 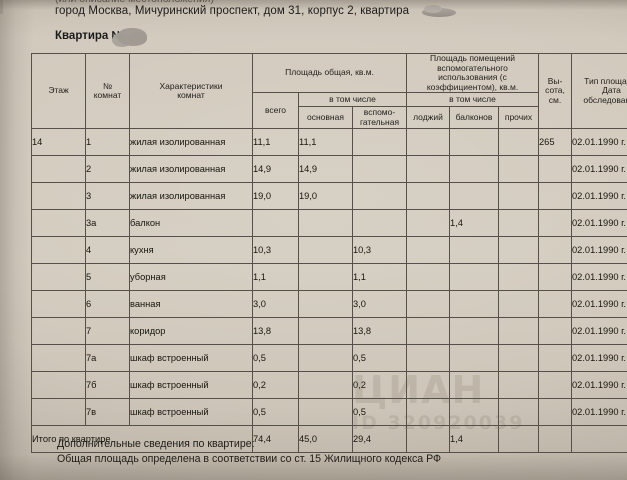 What do you see at coordinates (379, 112) in the screenshot?
I see `header-auxiliary-line1: вспомо-` at bounding box center [379, 112].